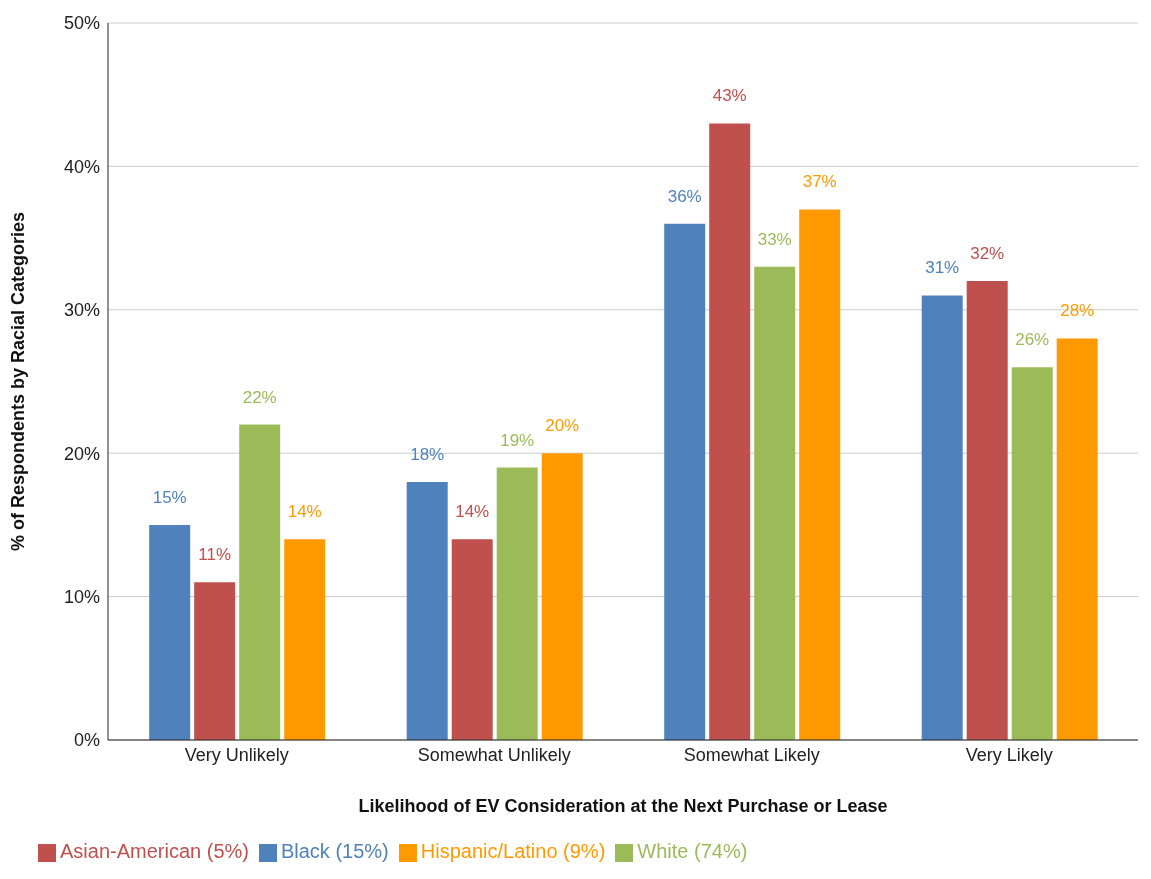 Image resolution: width=1151 pixels, height=879 pixels. I want to click on data-label: 33%, so click(774, 239).